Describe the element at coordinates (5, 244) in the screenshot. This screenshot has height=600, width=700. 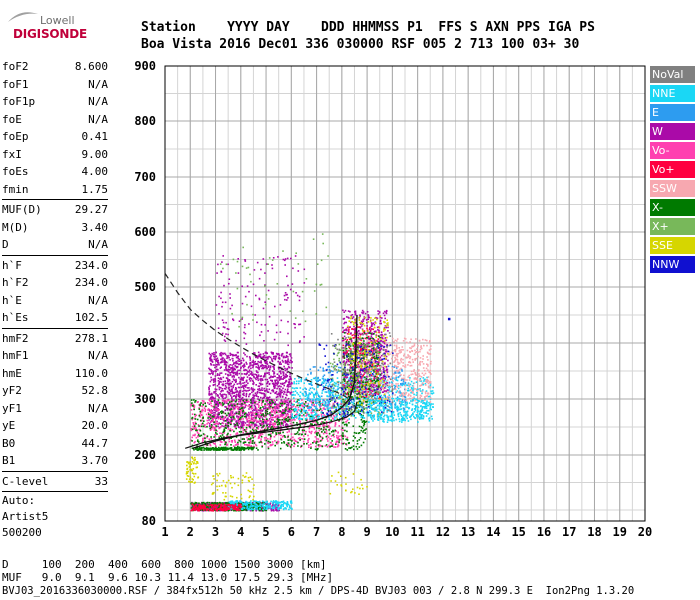
I see `param-name: D` at that location.